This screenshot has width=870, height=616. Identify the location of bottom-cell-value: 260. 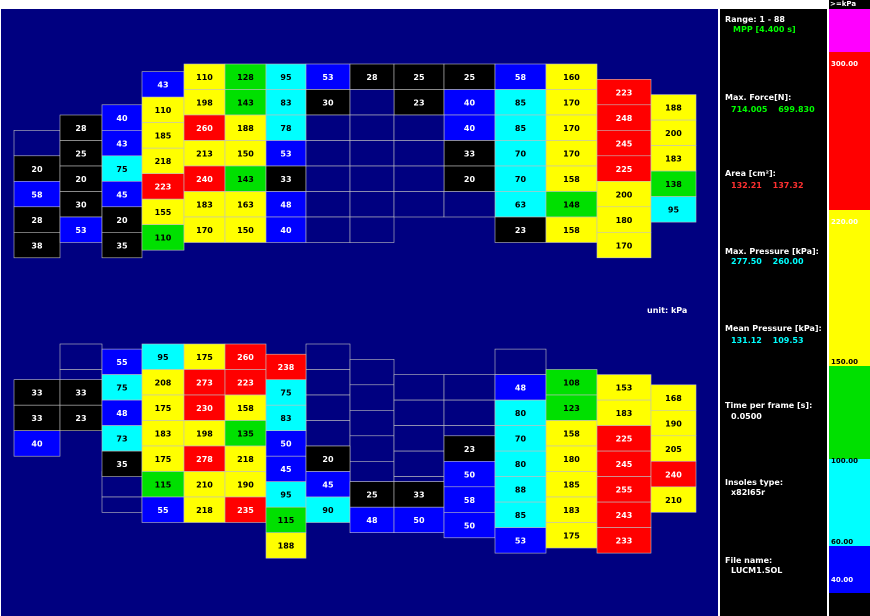
(245, 357).